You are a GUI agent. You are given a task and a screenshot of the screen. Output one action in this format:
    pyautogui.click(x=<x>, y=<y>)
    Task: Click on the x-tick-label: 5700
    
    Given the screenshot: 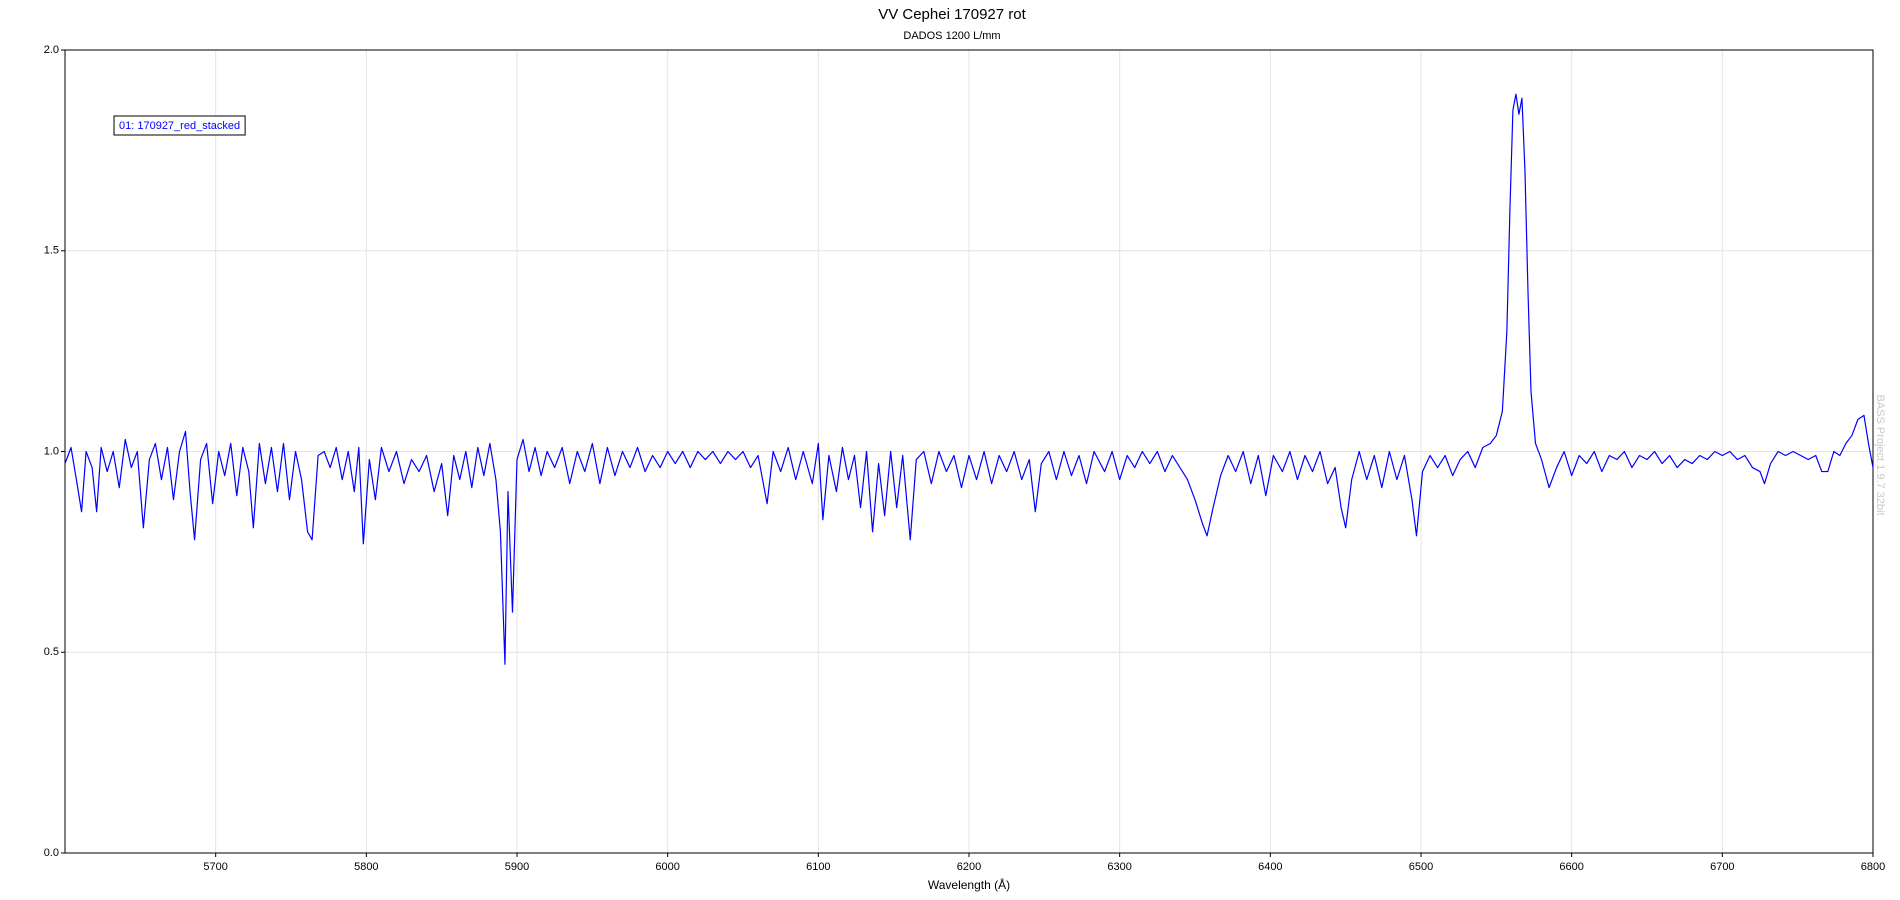 What is the action you would take?
    pyautogui.click(x=215, y=867)
    